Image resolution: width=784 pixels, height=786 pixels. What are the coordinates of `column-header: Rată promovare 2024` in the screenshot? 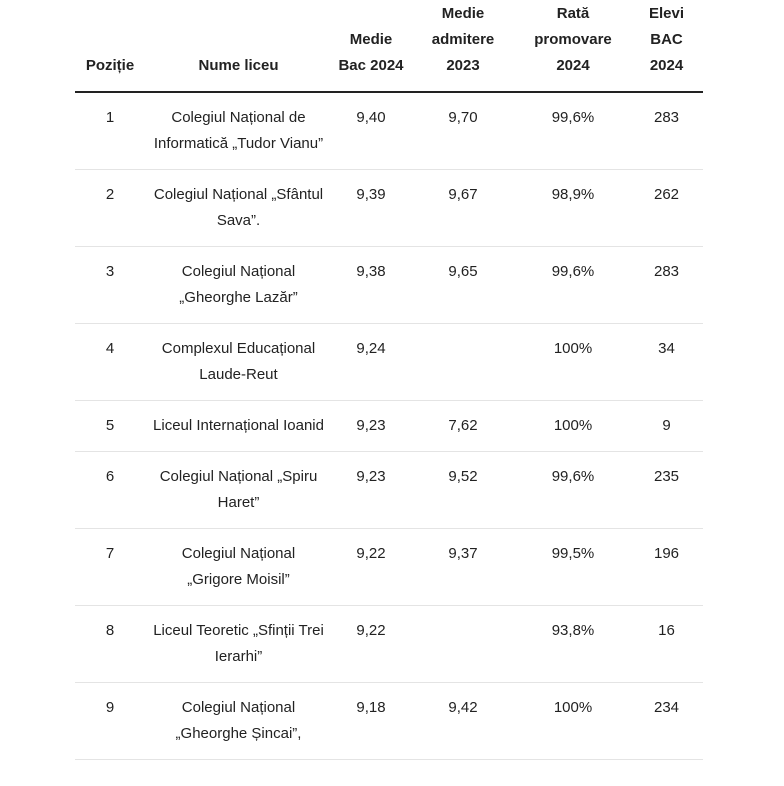 It's located at (573, 46).